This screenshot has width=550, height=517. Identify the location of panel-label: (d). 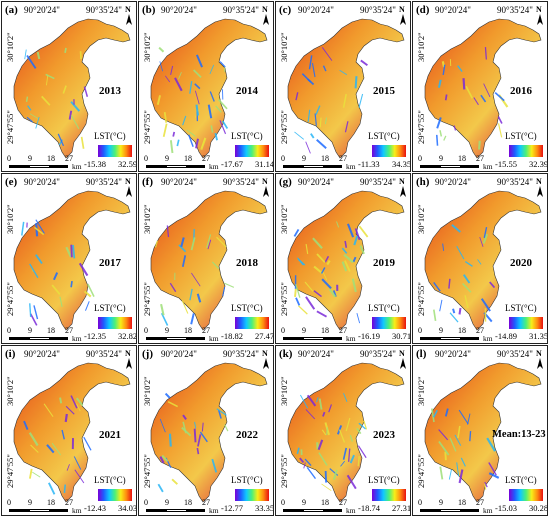
(423, 10).